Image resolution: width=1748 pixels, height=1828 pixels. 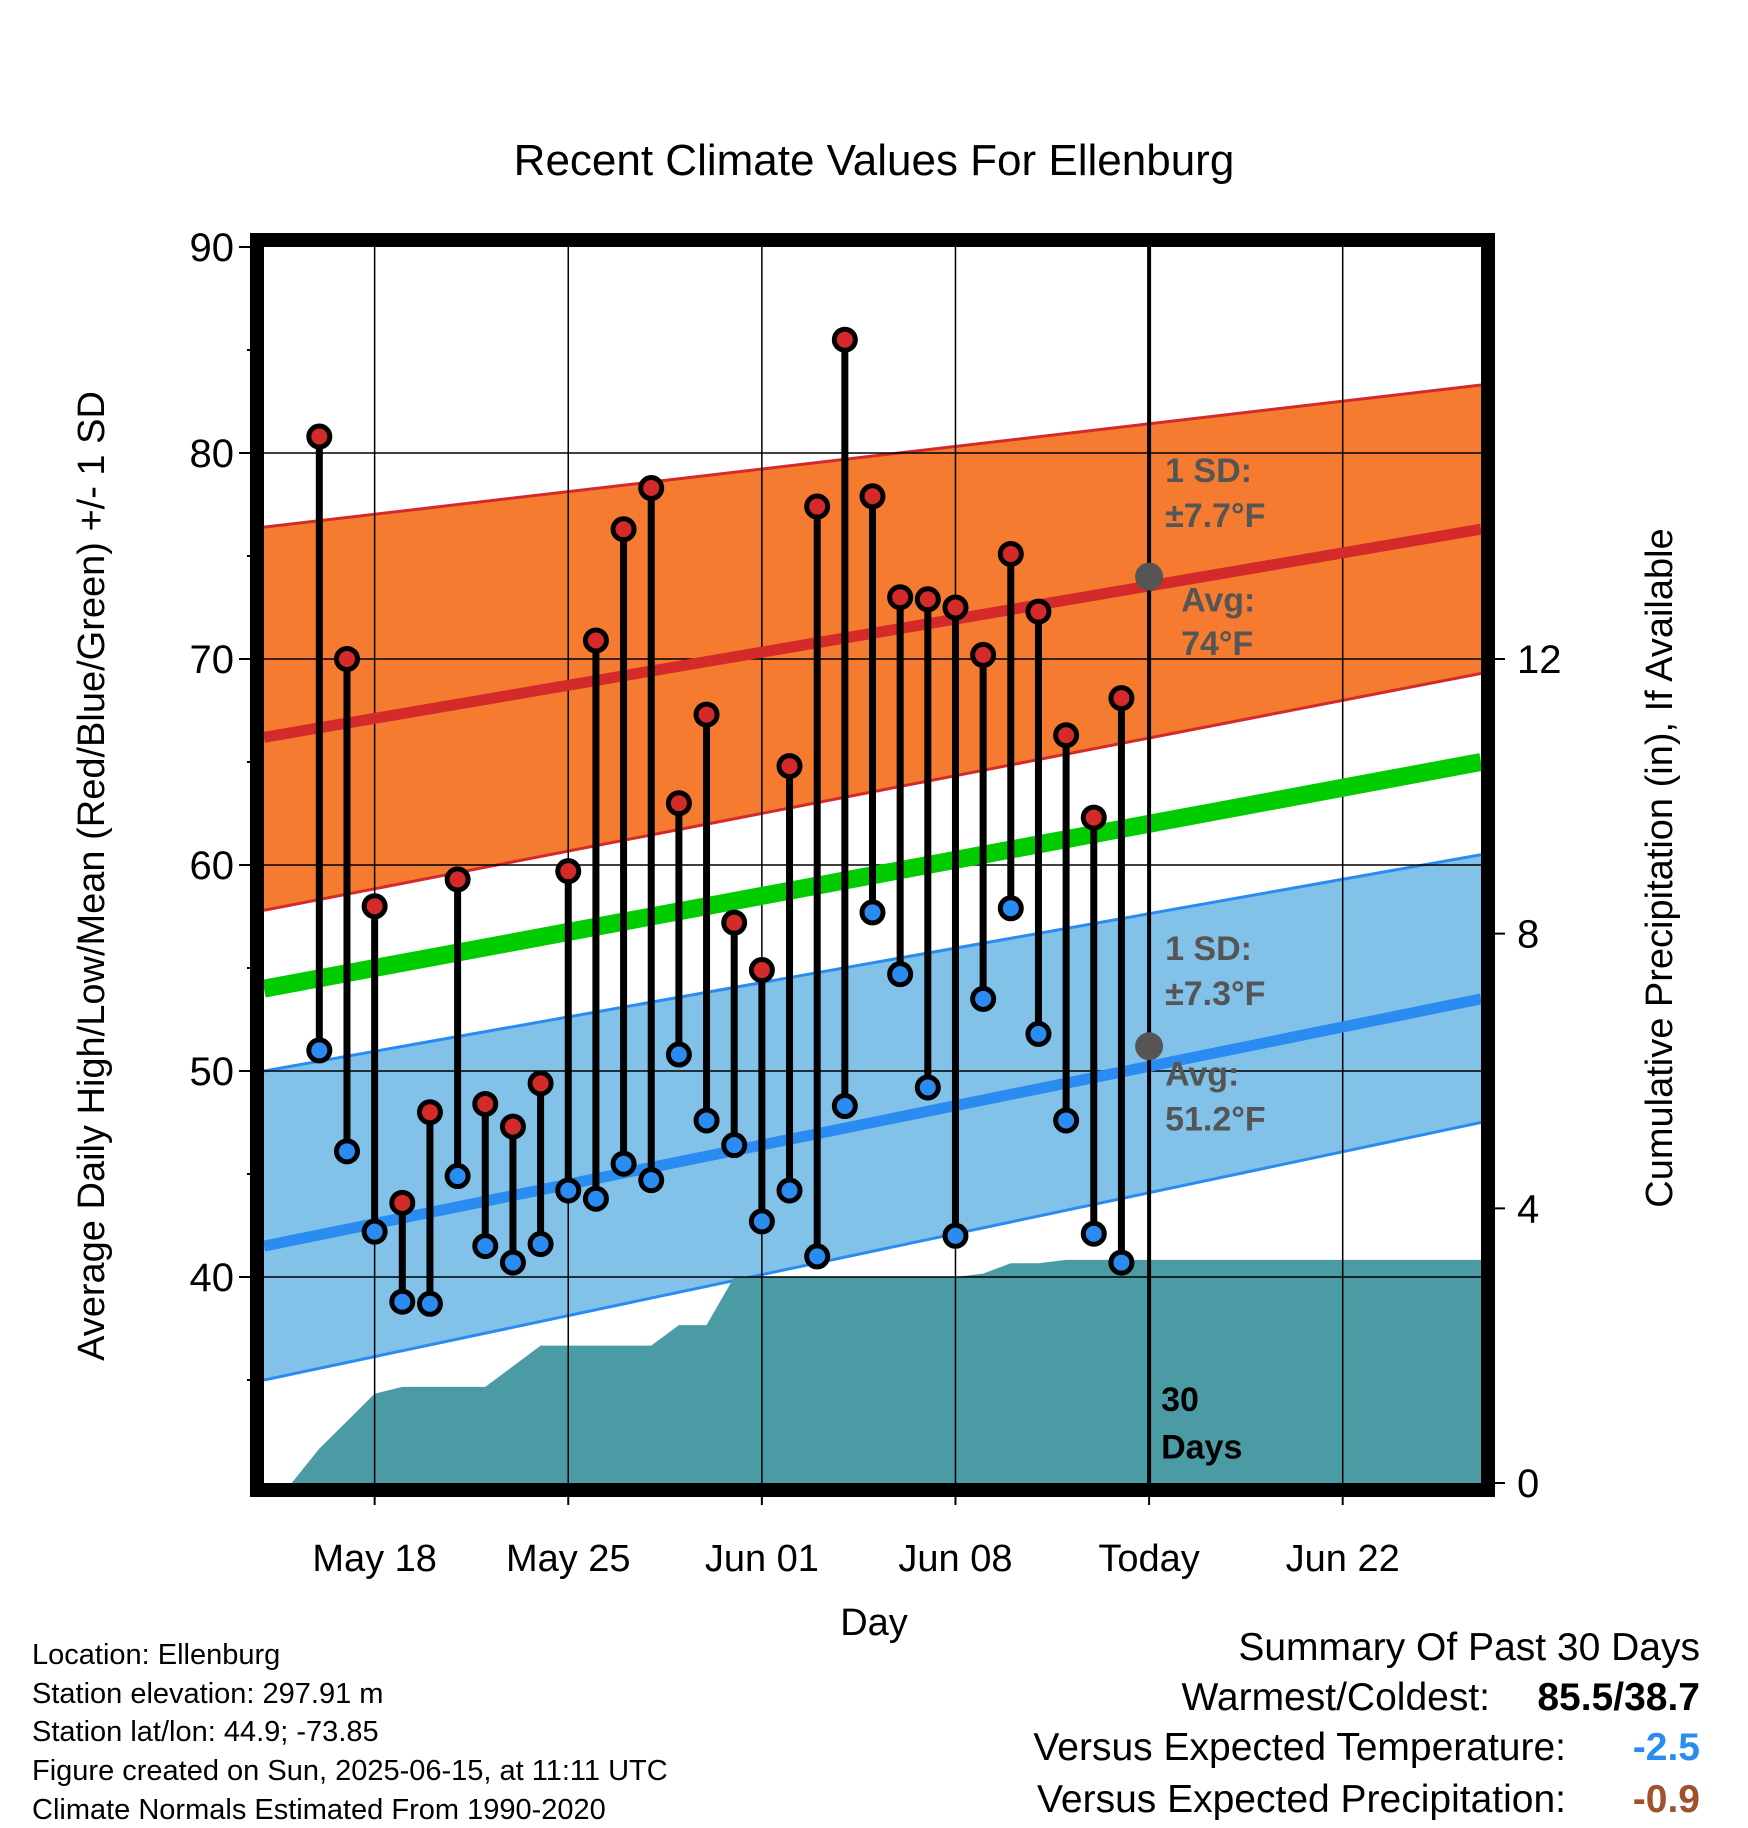 What do you see at coordinates (872, 963) in the screenshot?
I see `low-sd-upper-line` at bounding box center [872, 963].